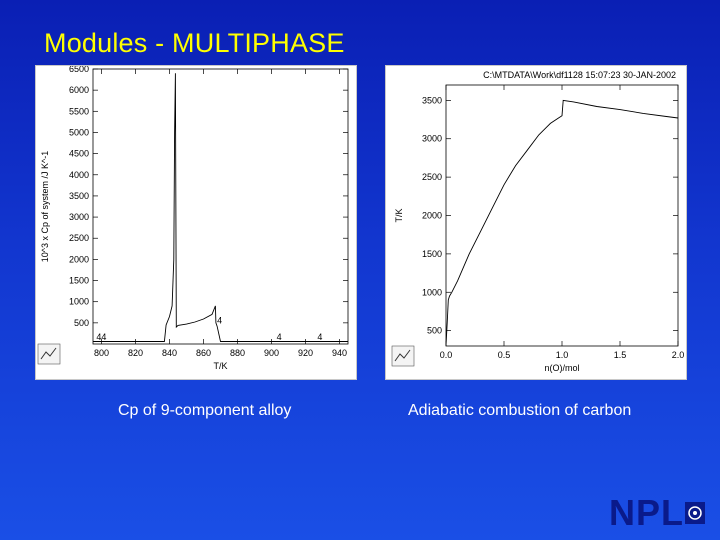  What do you see at coordinates (79, 111) in the screenshot?
I see `y-tick-label: 5500` at bounding box center [79, 111].